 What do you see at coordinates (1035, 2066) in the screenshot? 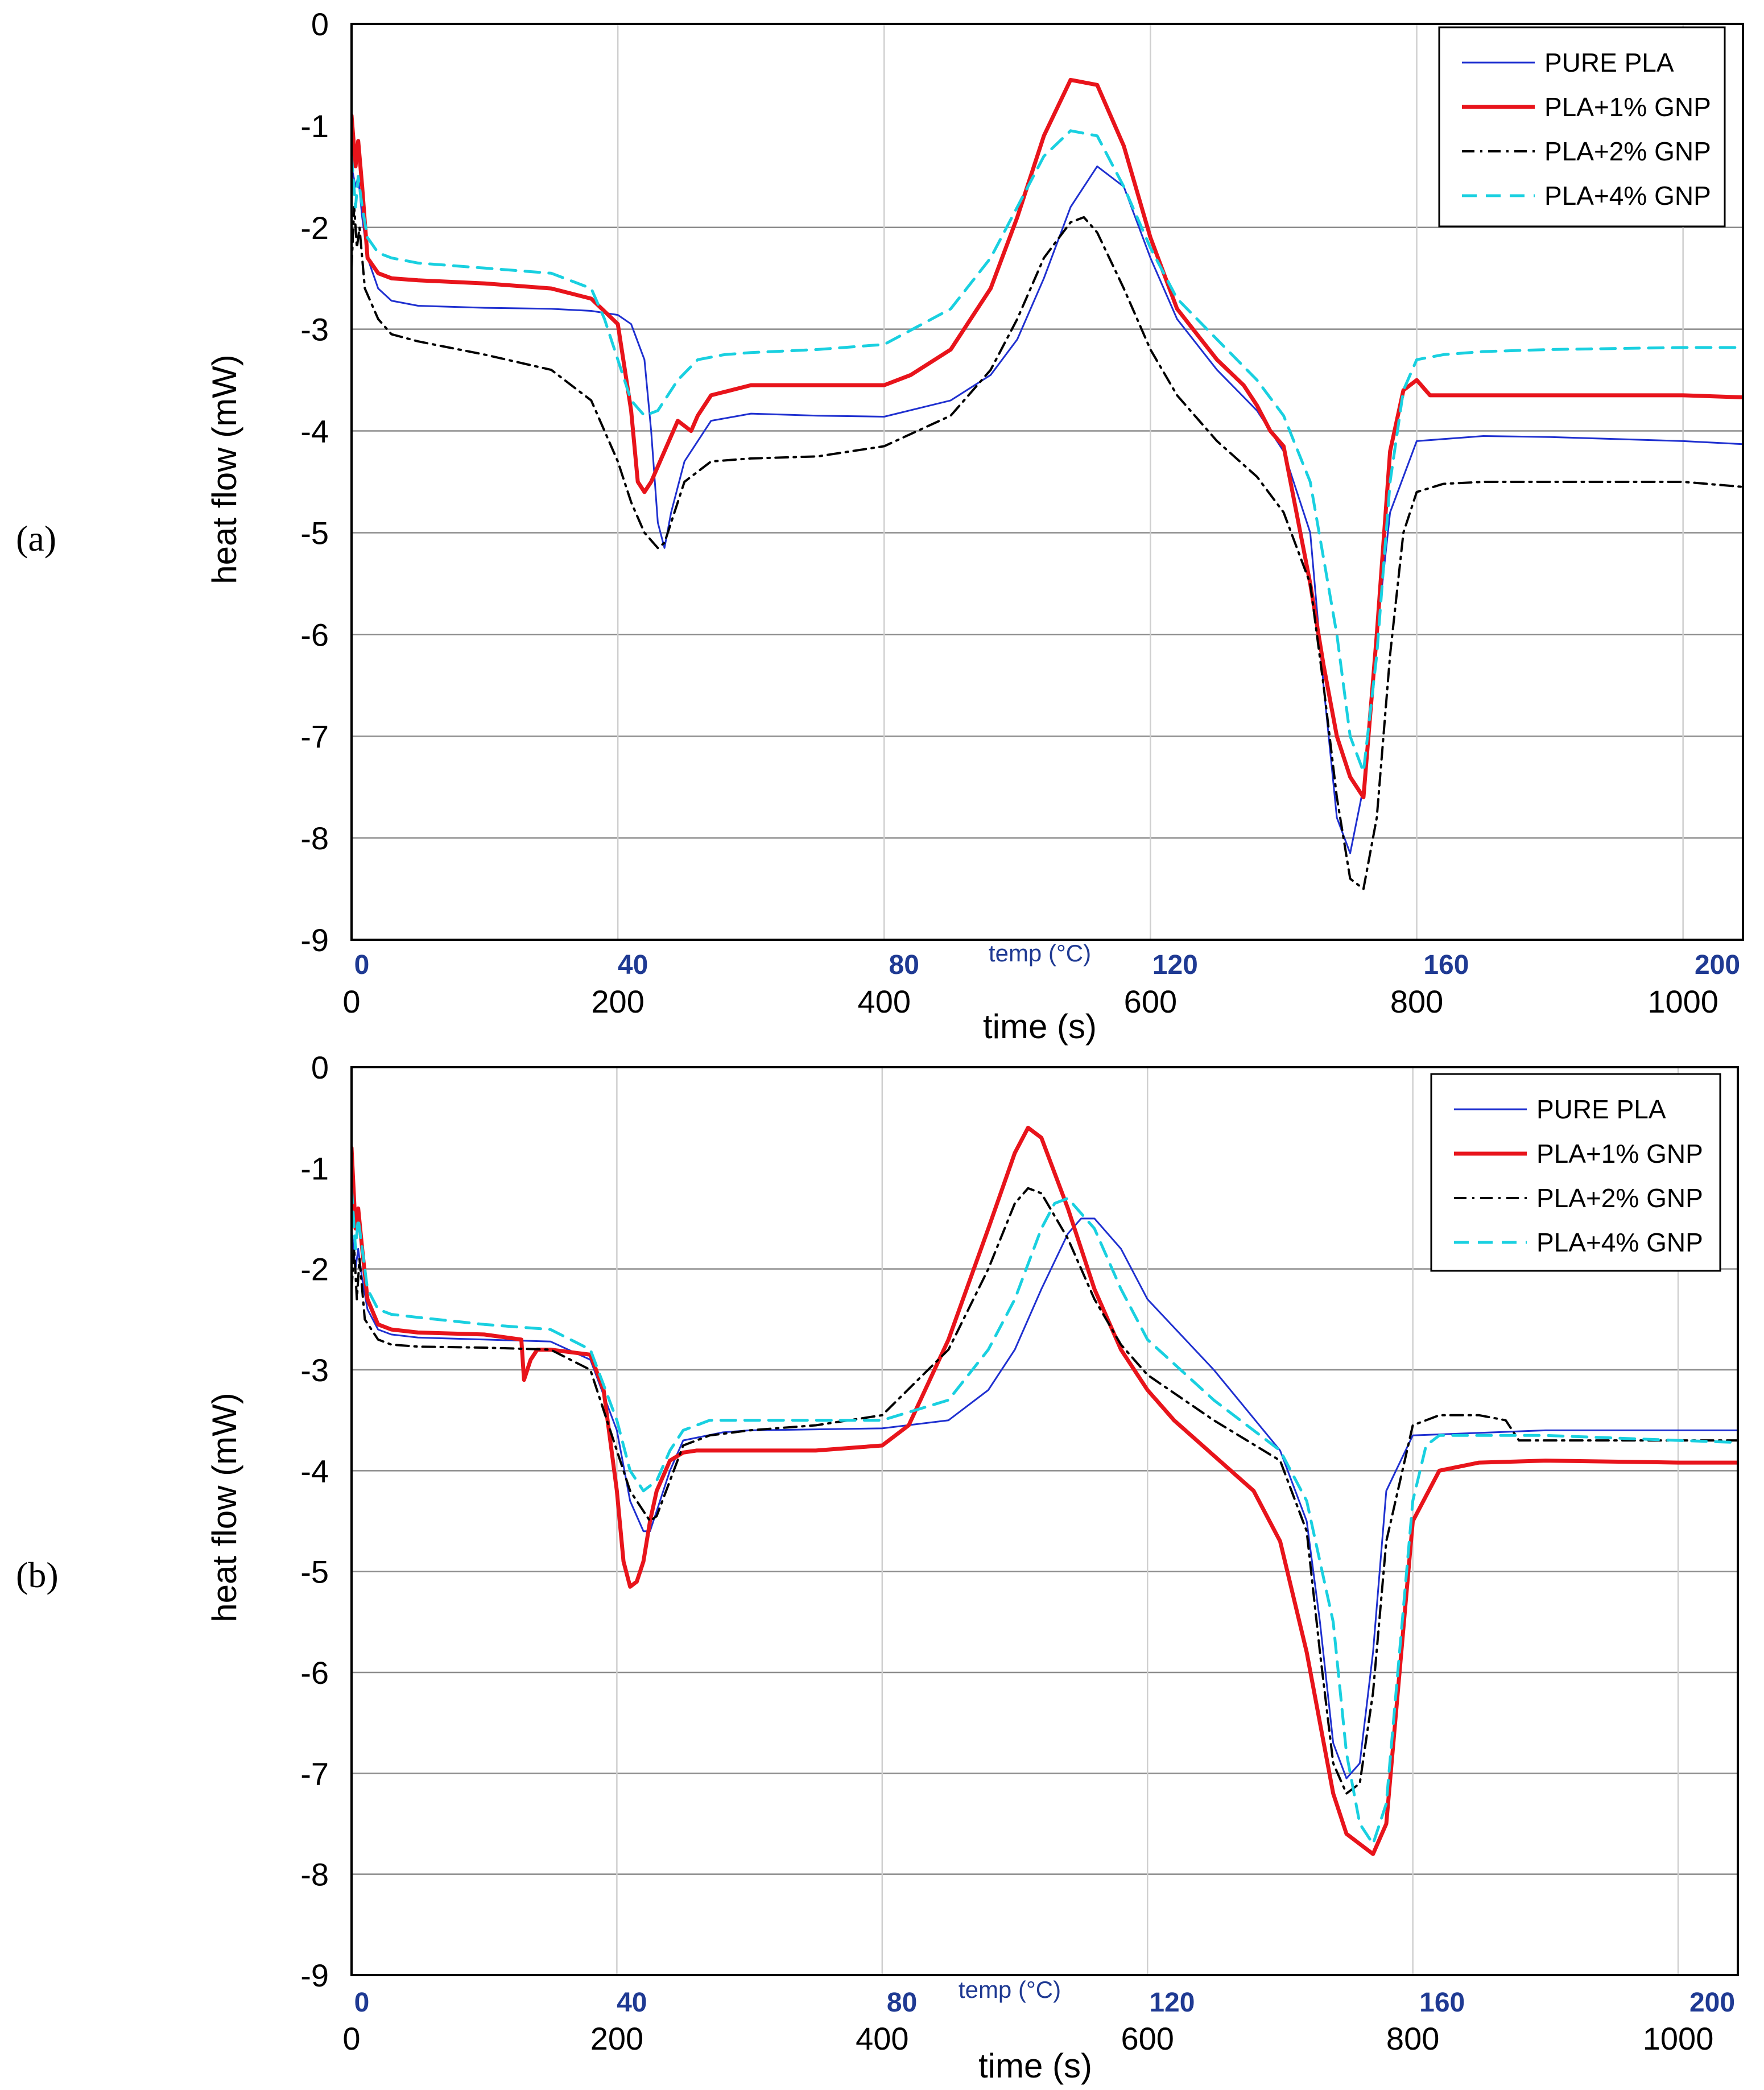
I see `panel-b-x-axis-title: time (s)` at bounding box center [1035, 2066].